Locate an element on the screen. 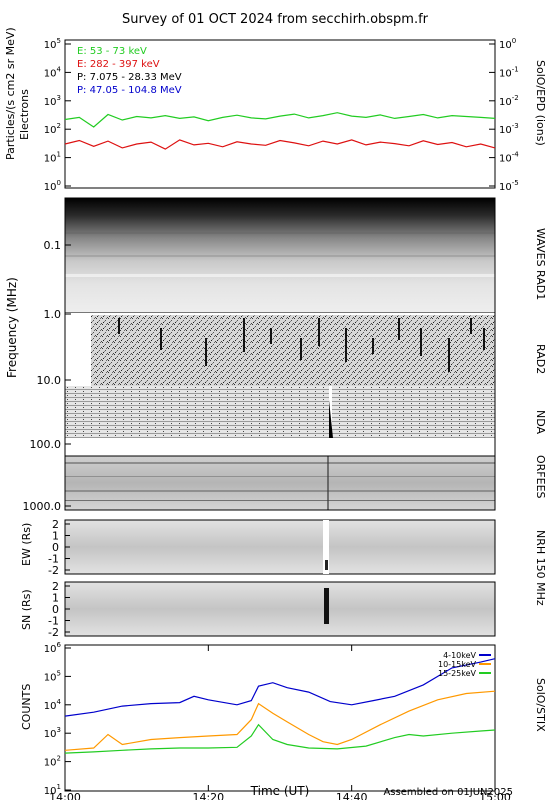 Image resolution: width=550 pixels, height=800 pixels. epd-right-tick-label: 10⁻³ is located at coordinates (509, 129).